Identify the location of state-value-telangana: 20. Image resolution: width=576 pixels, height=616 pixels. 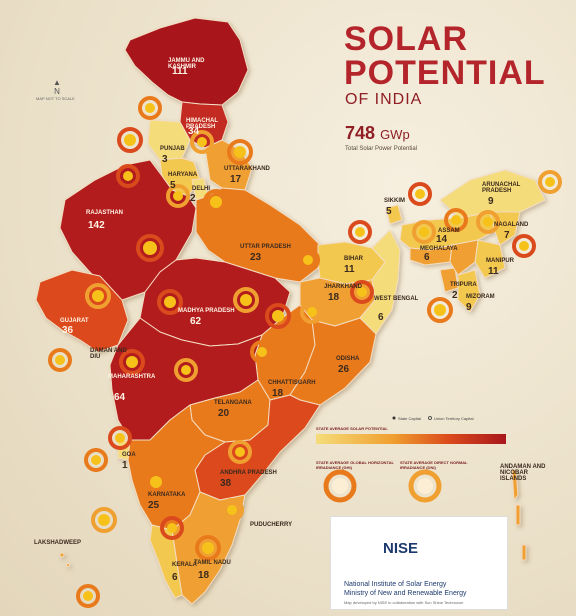
(224, 413).